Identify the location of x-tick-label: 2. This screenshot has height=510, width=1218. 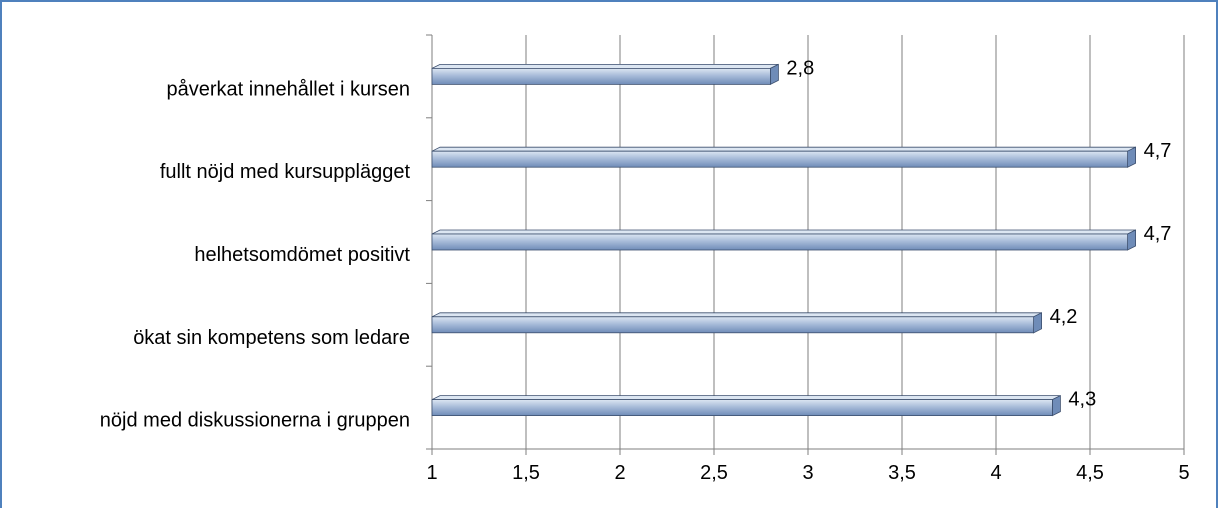
(619, 473).